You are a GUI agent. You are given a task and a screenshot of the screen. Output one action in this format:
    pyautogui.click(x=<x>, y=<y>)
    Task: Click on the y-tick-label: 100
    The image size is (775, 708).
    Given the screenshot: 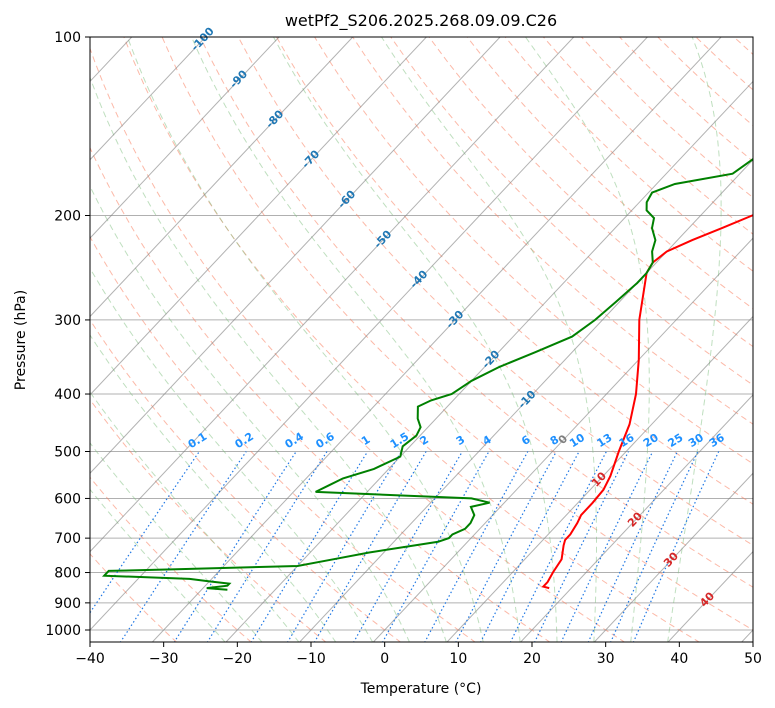 What is the action you would take?
    pyautogui.click(x=67, y=38)
    